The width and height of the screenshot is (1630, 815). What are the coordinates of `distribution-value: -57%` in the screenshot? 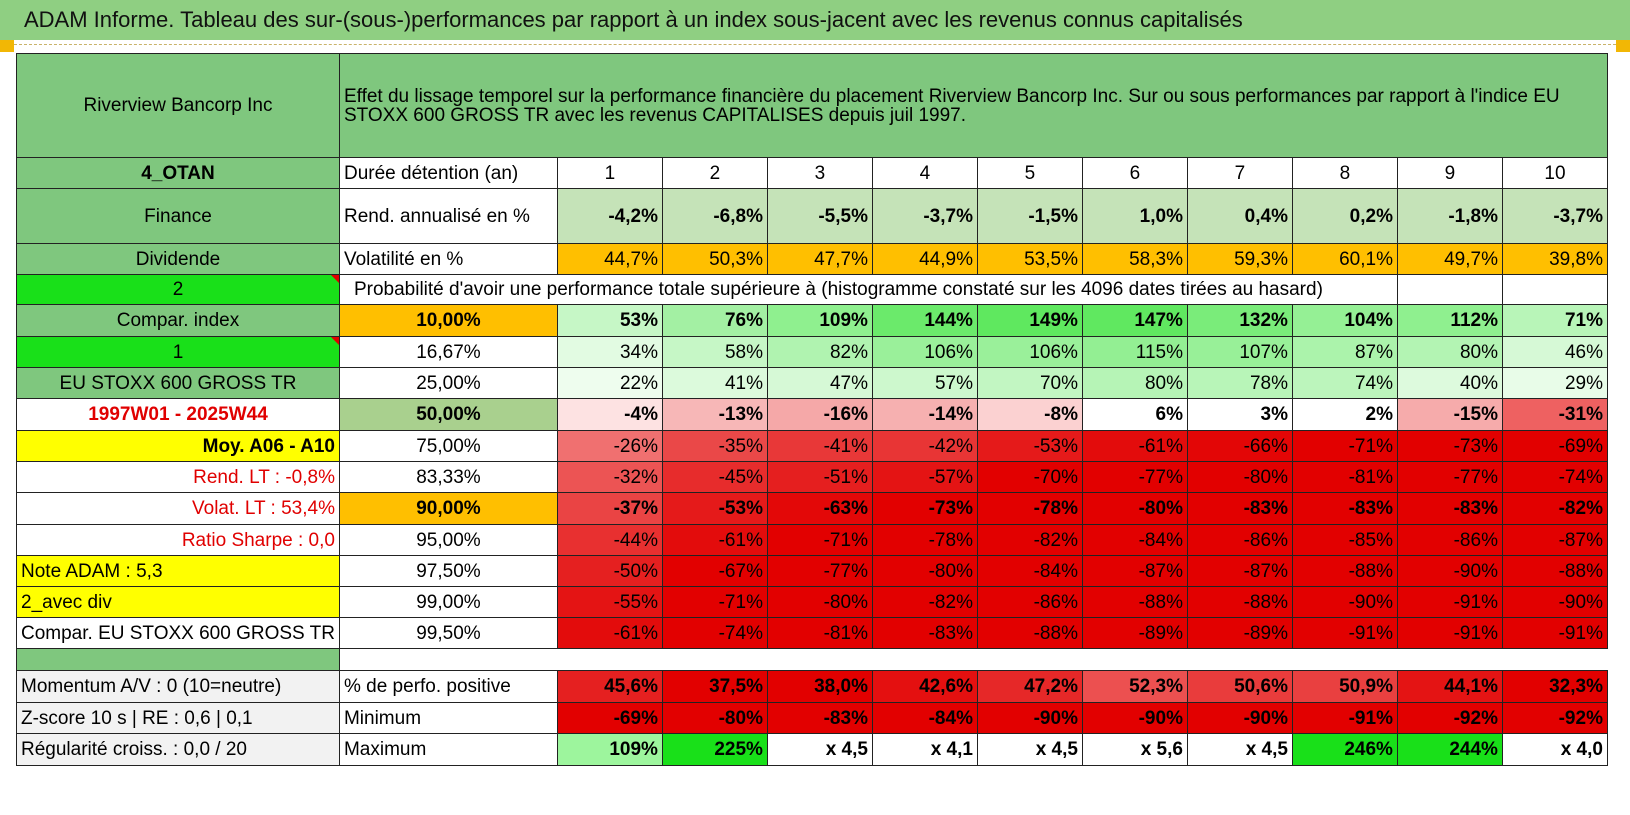 It's located at (924, 477).